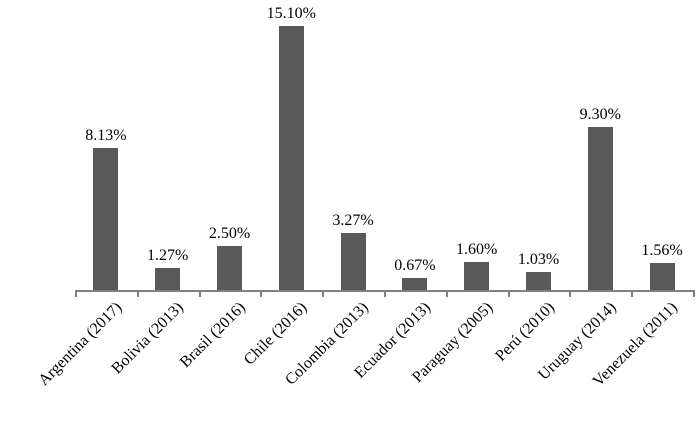 This screenshot has height=422, width=700. What do you see at coordinates (212, 335) in the screenshot?
I see `x-axis-label: Brasil (2016)` at bounding box center [212, 335].